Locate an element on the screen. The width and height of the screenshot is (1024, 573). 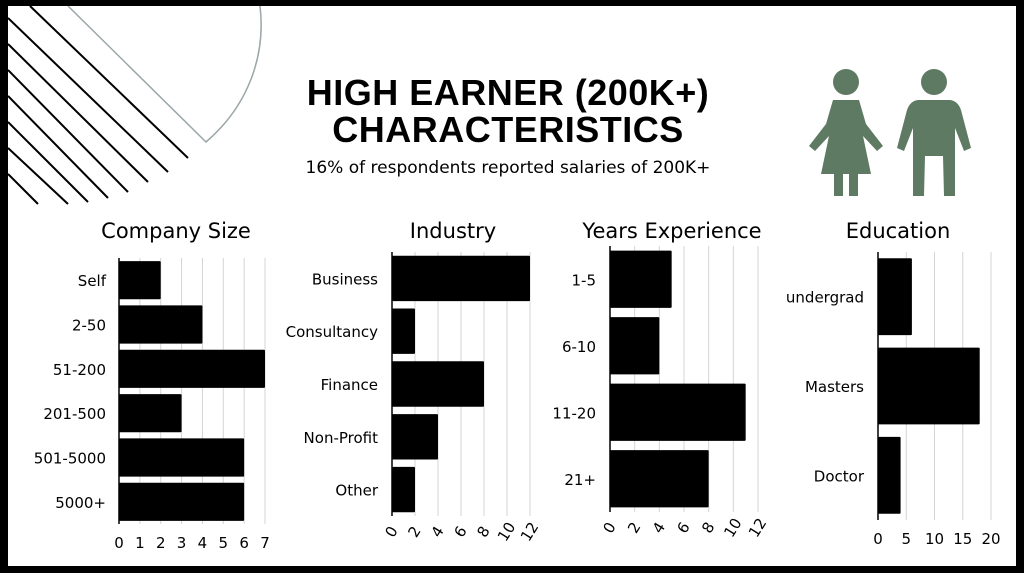
page-title: HIGH EARNER (200K+) CHARACTERISTICS is located at coordinates (508, 111).